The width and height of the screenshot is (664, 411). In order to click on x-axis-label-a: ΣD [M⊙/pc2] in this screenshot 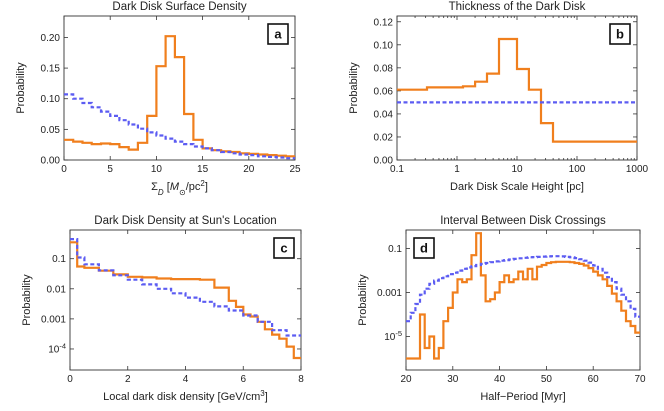, I will do `click(179, 188)`.